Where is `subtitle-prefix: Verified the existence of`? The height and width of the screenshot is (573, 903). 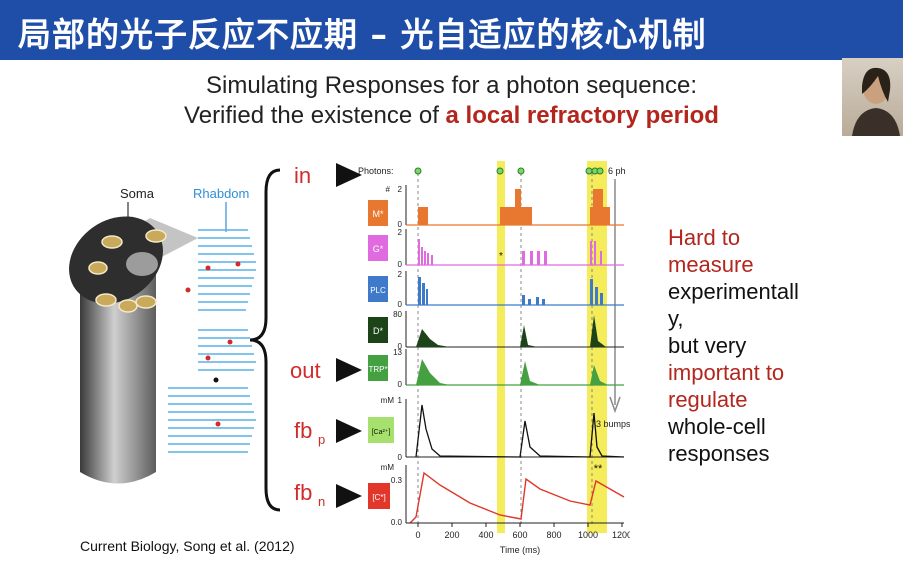
subtitle-prefix: Verified the existence of is located at coordinates (315, 115).